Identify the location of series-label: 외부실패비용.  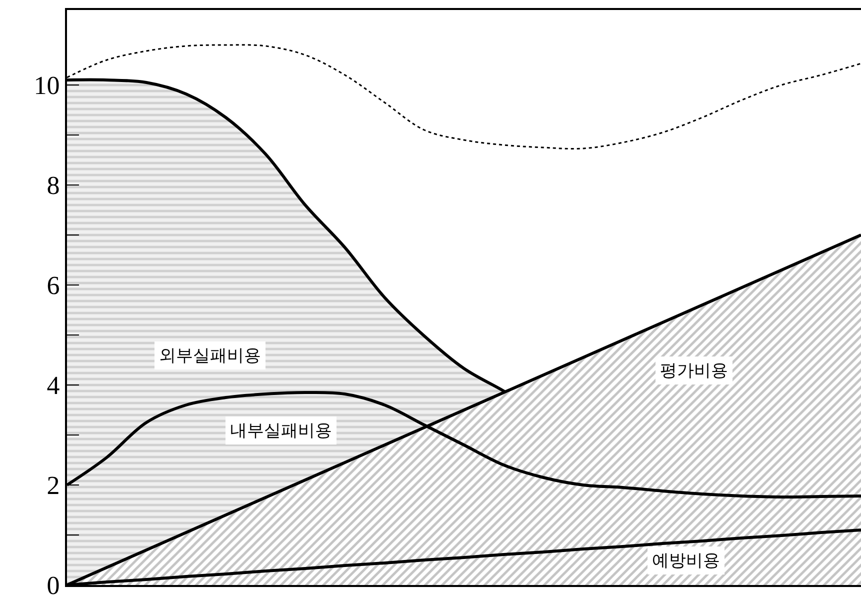
(210, 355).